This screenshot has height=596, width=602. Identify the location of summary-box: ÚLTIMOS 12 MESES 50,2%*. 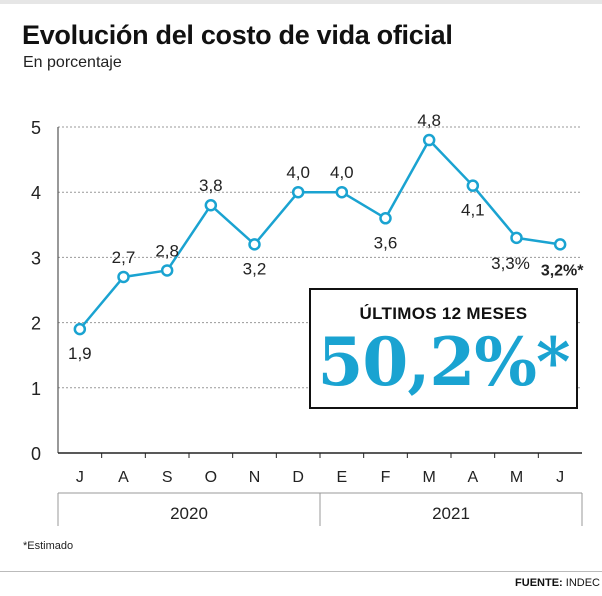
(443, 348).